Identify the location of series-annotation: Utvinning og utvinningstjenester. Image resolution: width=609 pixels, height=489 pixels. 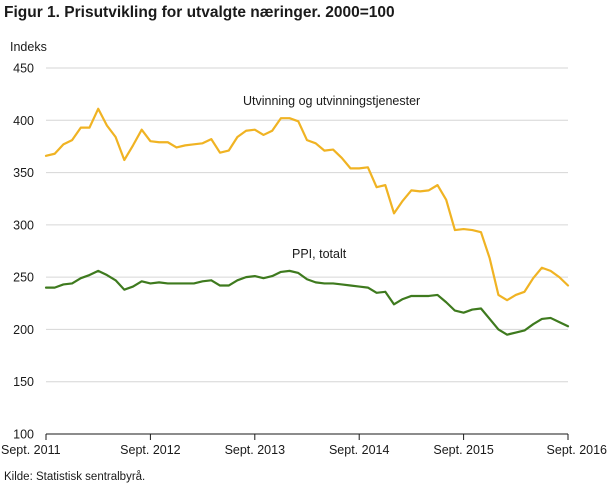
(331, 101).